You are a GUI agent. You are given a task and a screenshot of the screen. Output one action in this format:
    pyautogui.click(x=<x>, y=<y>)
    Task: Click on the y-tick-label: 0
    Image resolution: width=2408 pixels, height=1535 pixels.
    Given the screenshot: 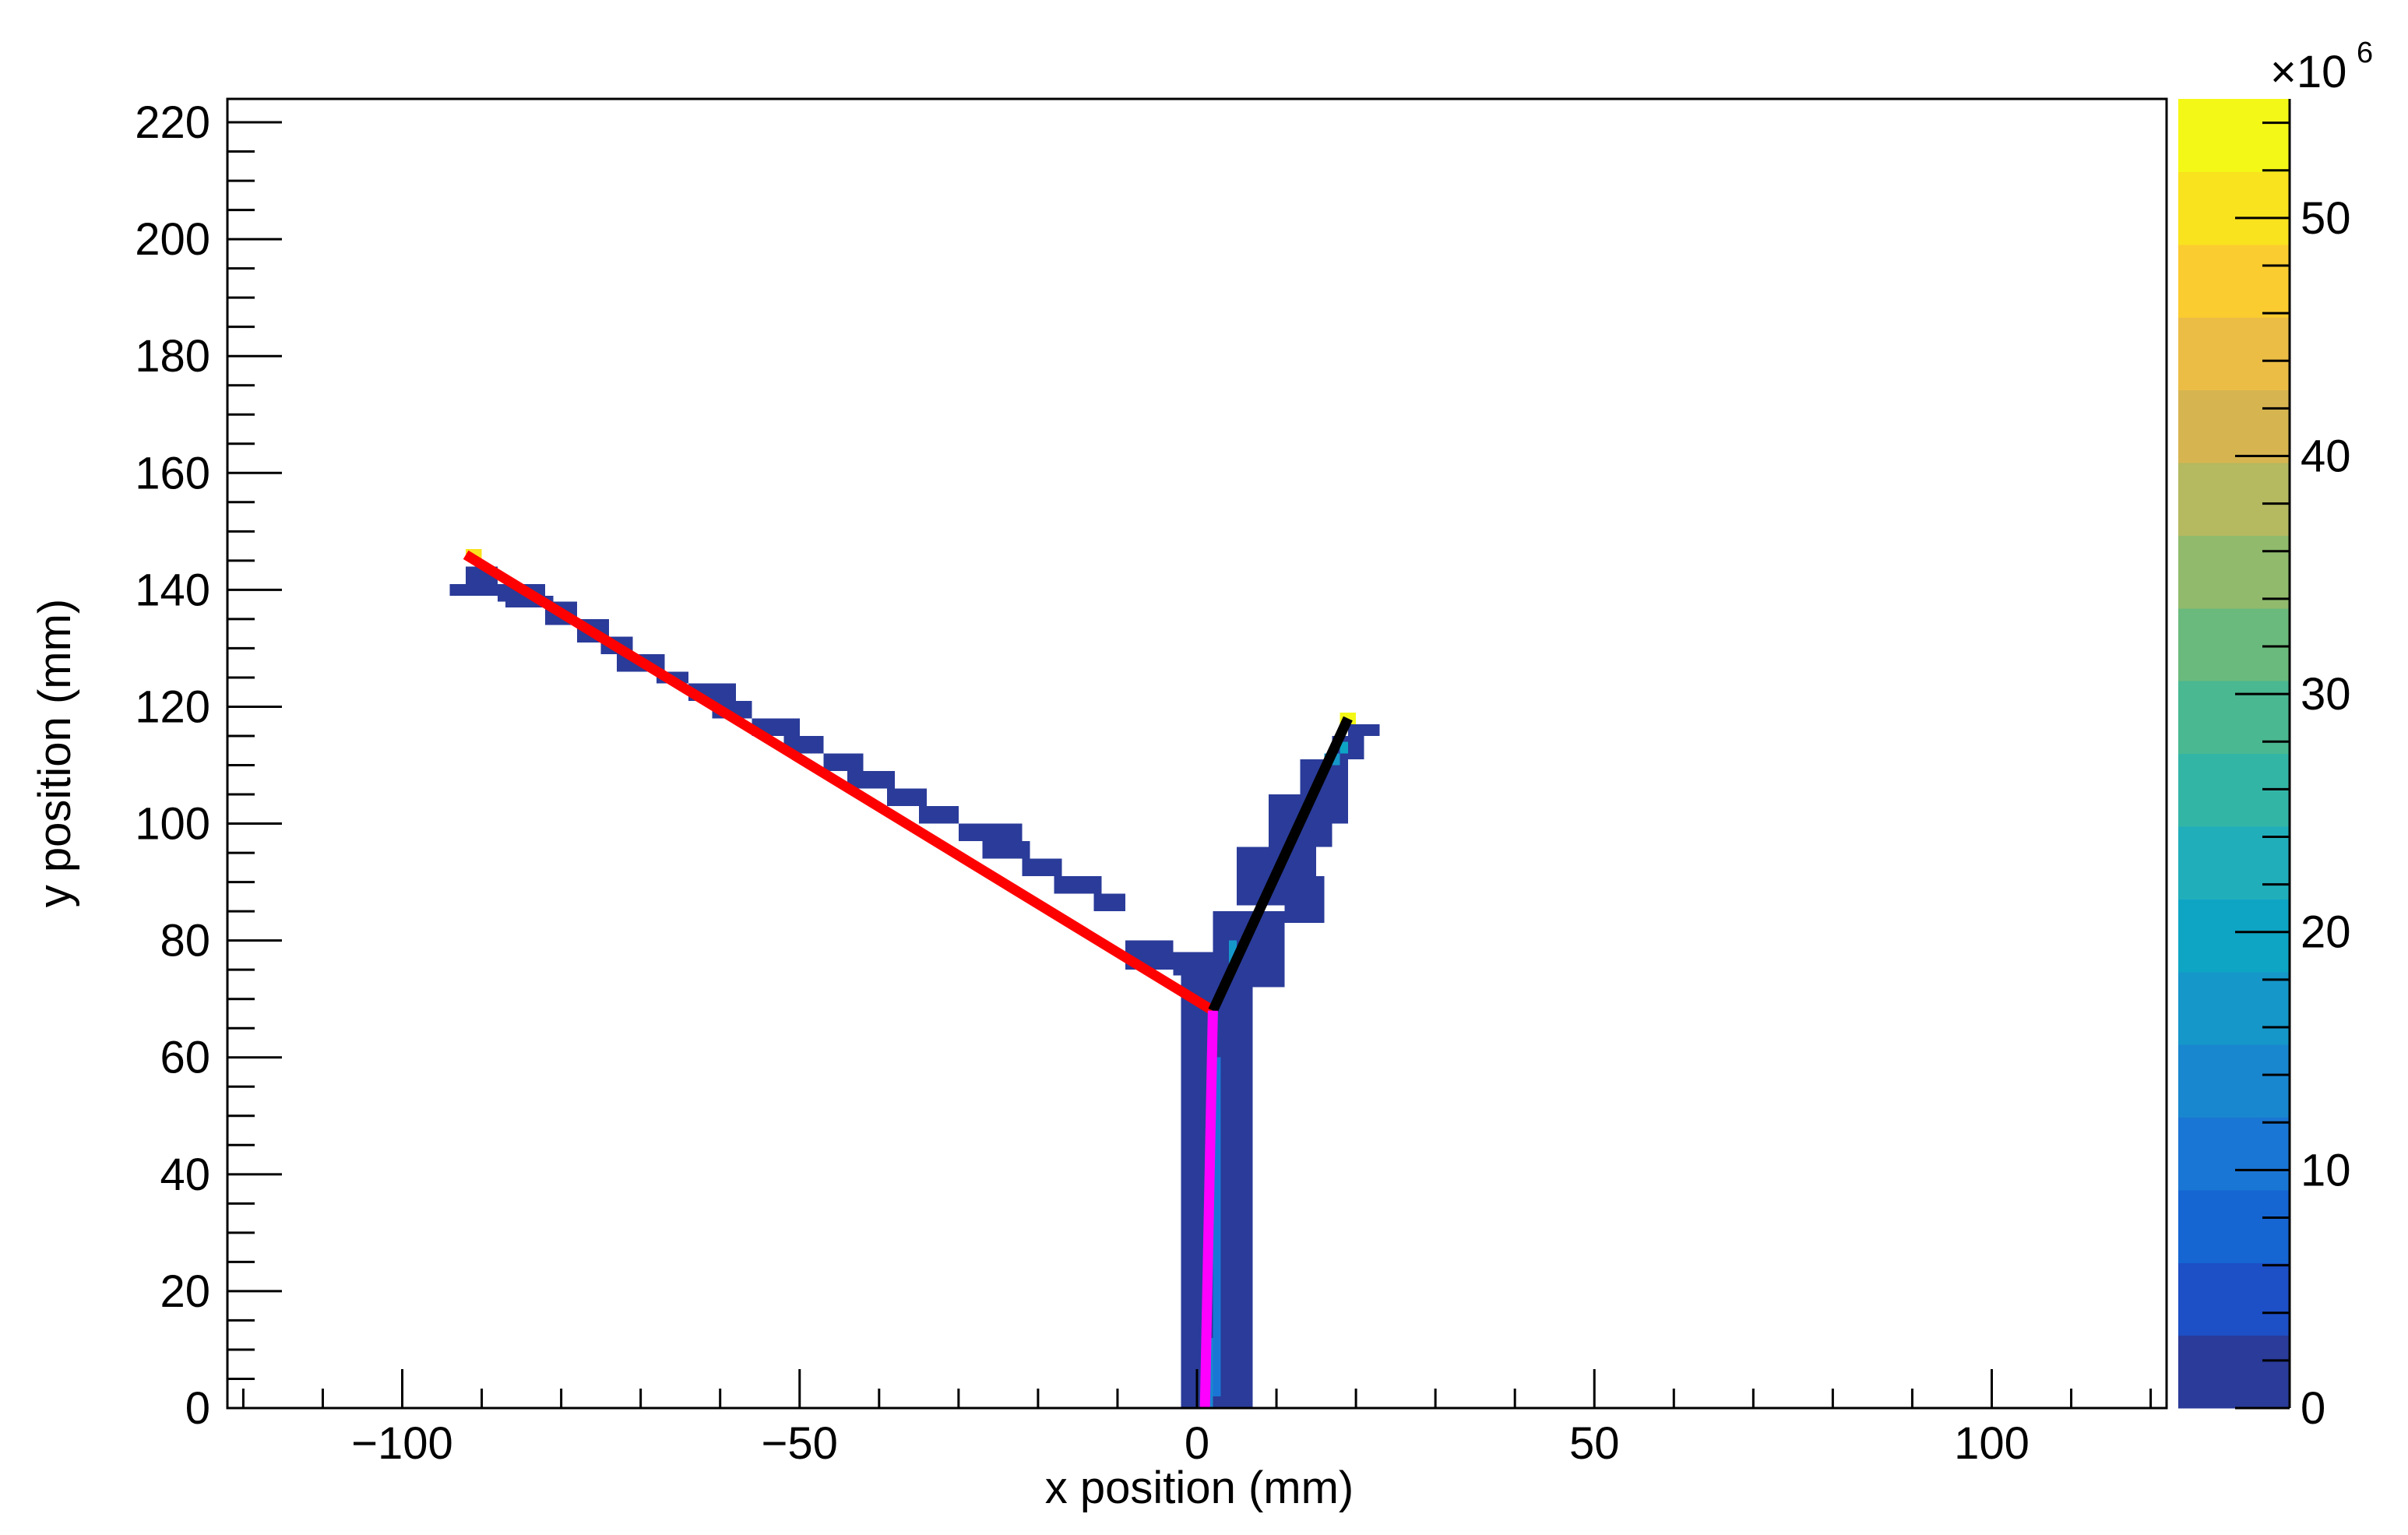 What is the action you would take?
    pyautogui.click(x=198, y=1408)
    